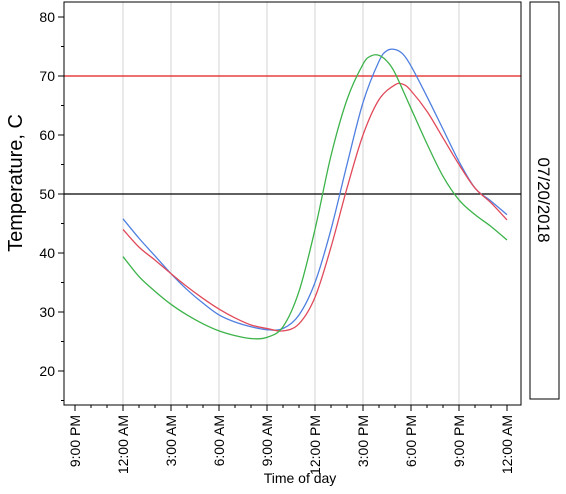  Describe the element at coordinates (363, 441) in the screenshot. I see `x-tick-label: 3:00 PM` at that location.